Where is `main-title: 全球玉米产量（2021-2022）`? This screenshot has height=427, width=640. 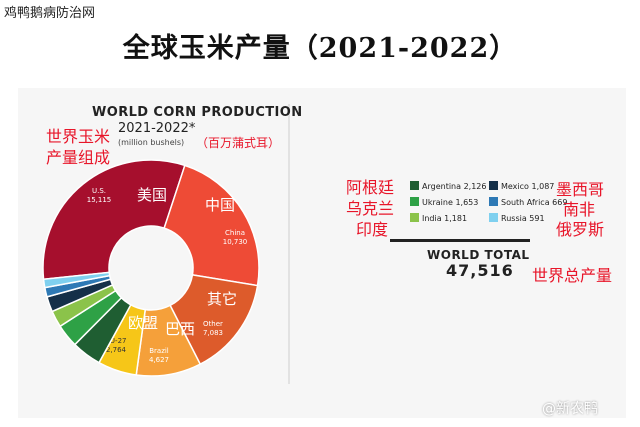
main-title: 全球玉米产量（2021-2022） is located at coordinates (320, 48).